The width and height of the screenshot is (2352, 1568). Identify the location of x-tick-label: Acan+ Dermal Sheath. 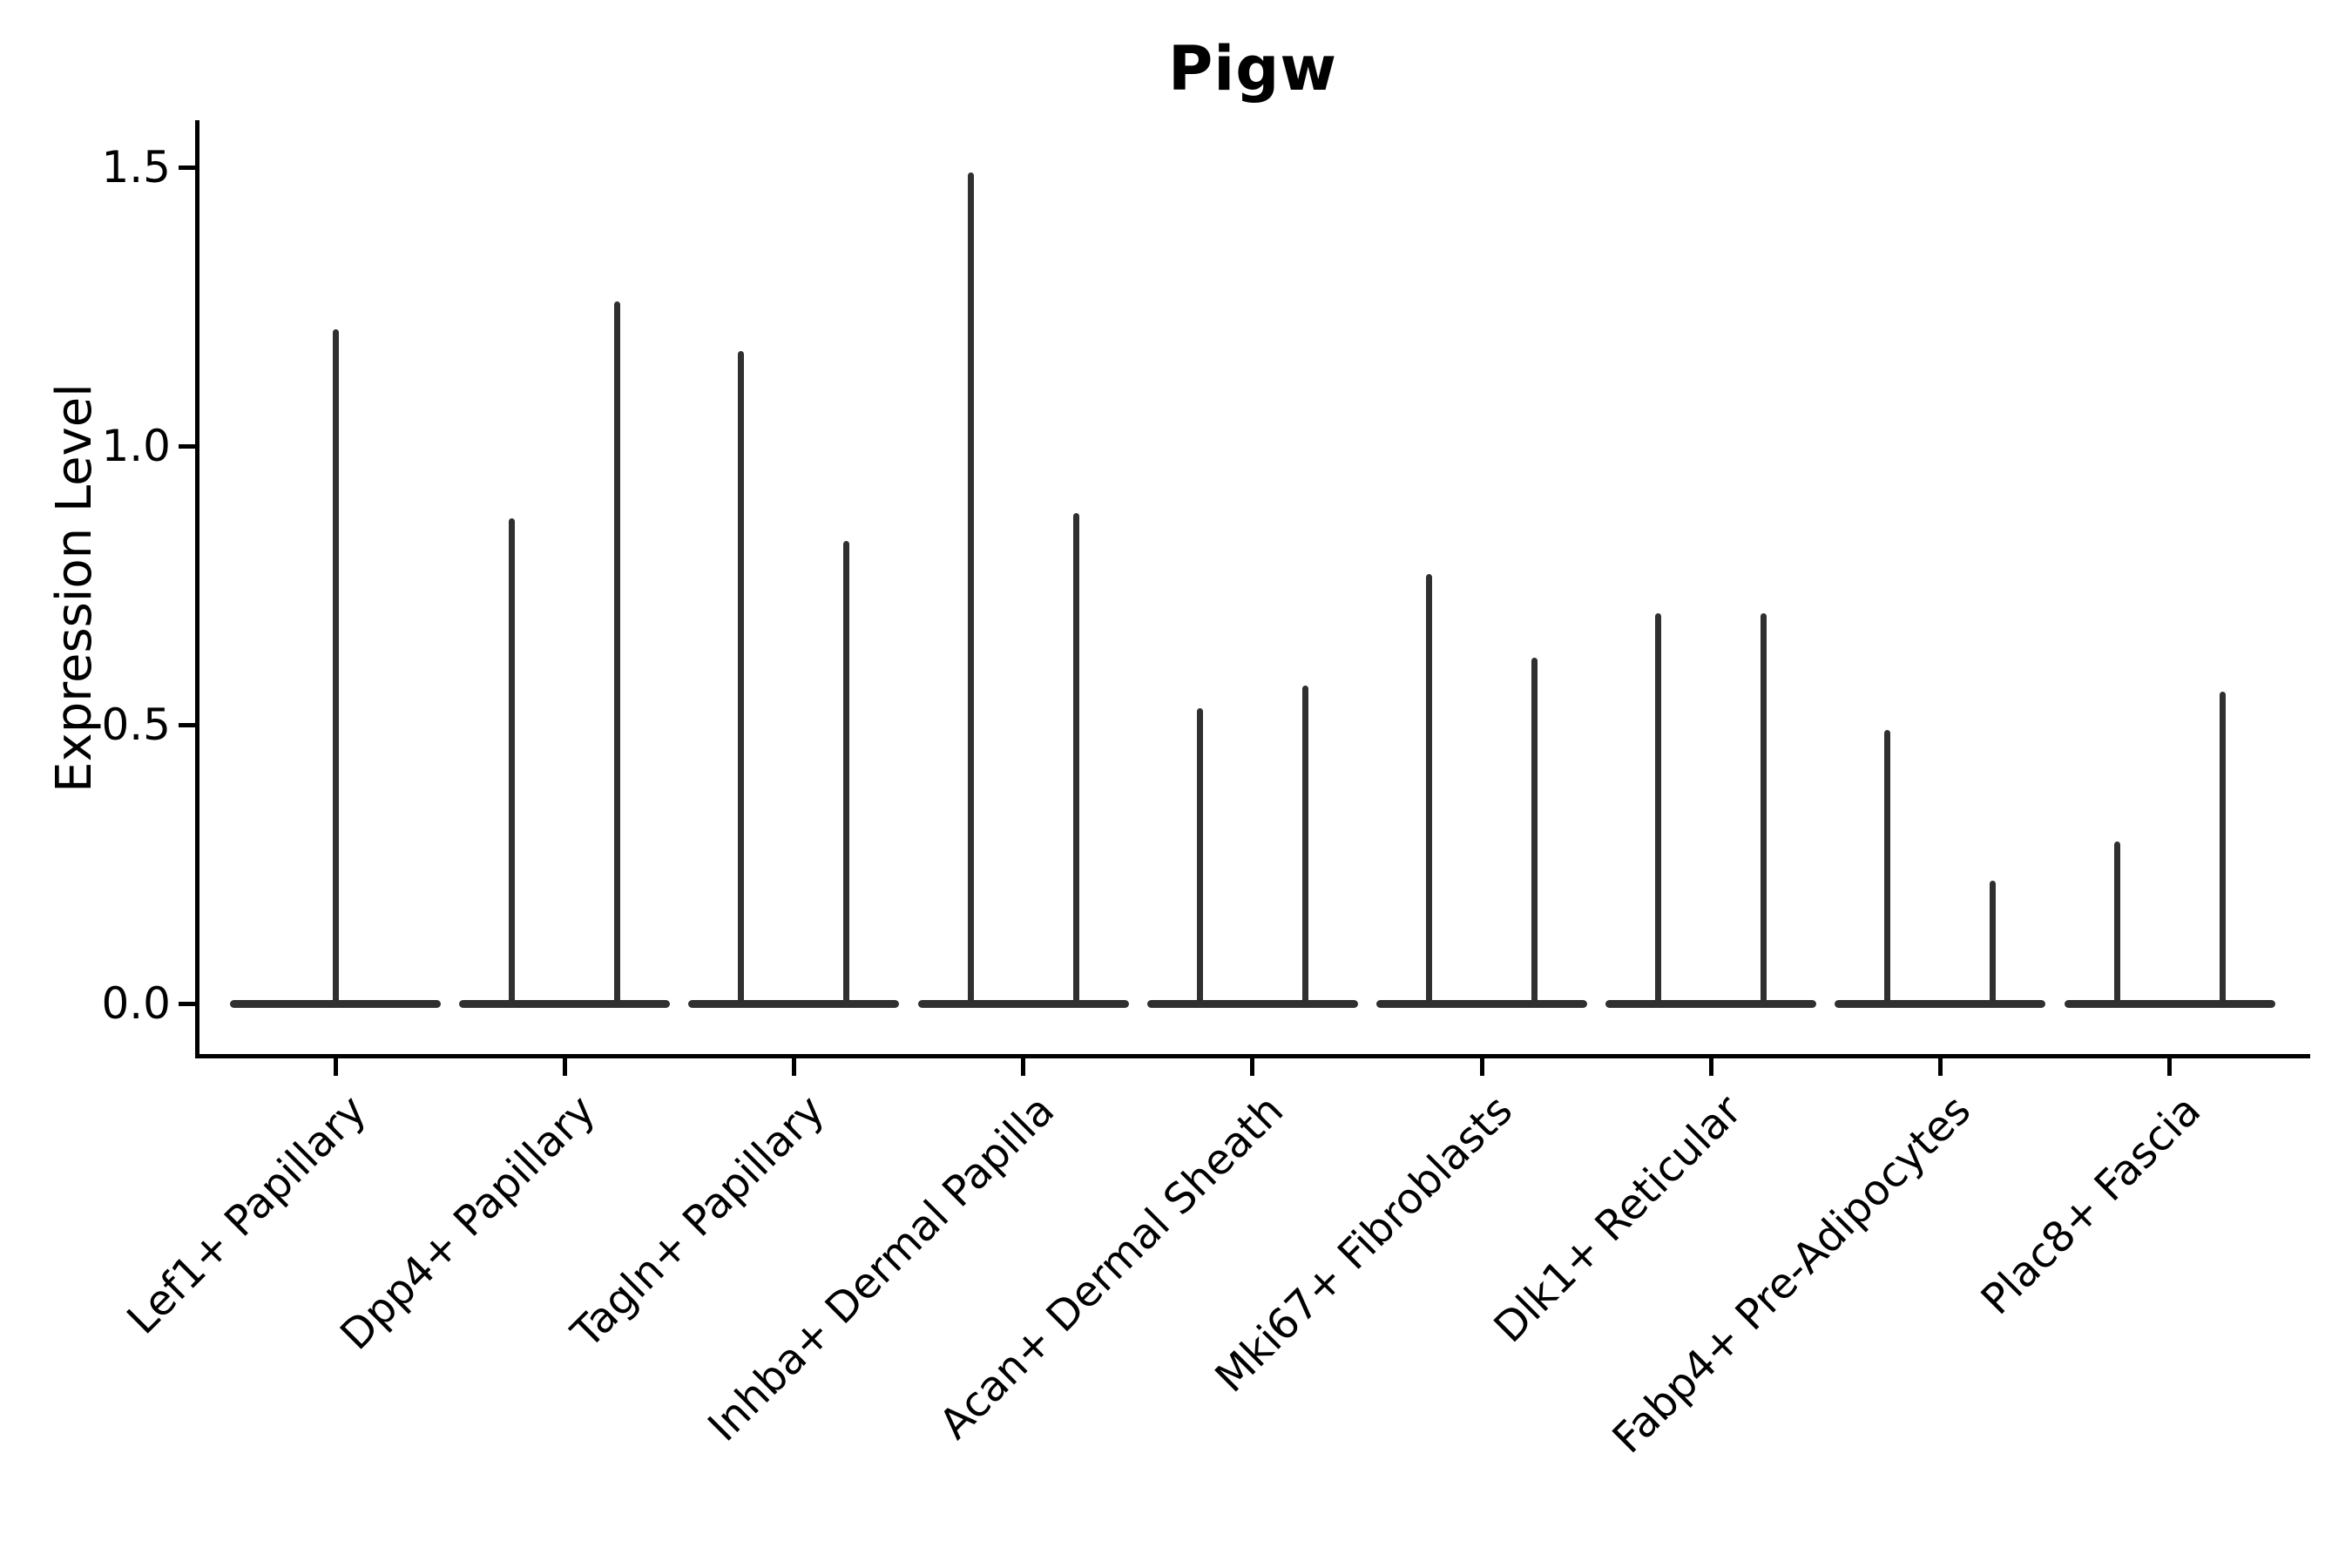
(1111, 1267).